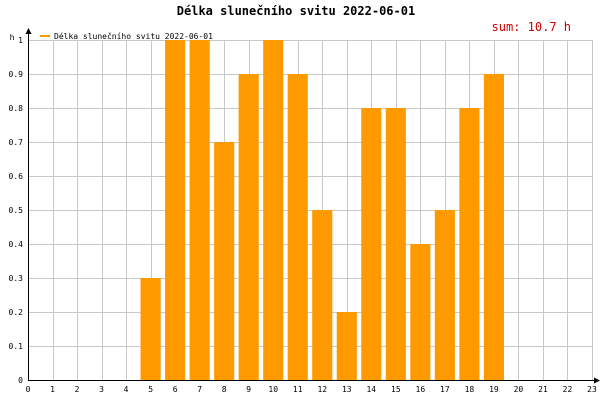 The width and height of the screenshot is (600, 400). I want to click on x-tick-label: 23, so click(592, 389).